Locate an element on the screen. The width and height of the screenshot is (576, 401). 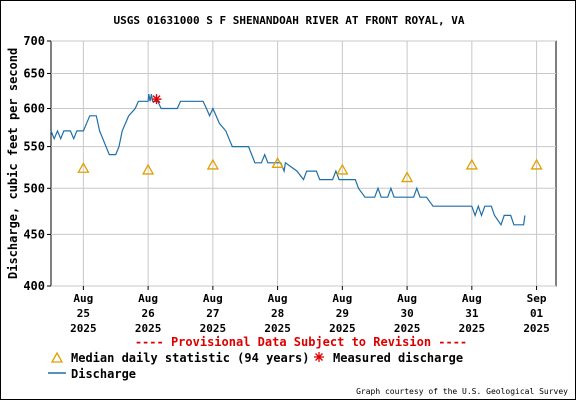
y-tick-label: 700 is located at coordinates (34, 41).